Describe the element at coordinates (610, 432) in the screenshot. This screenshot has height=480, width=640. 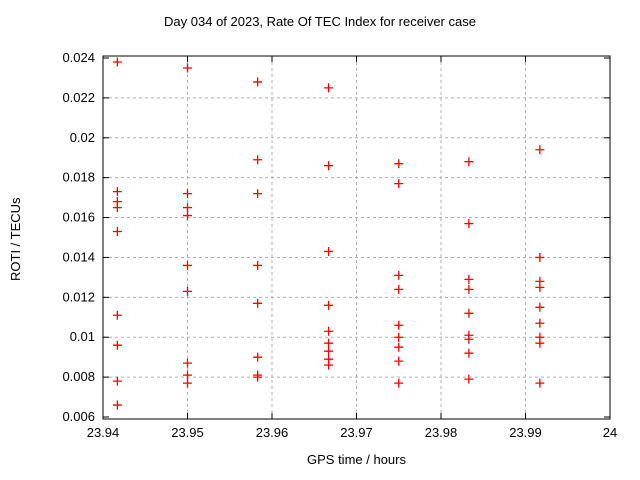
I see `x-tick-label: 24` at that location.